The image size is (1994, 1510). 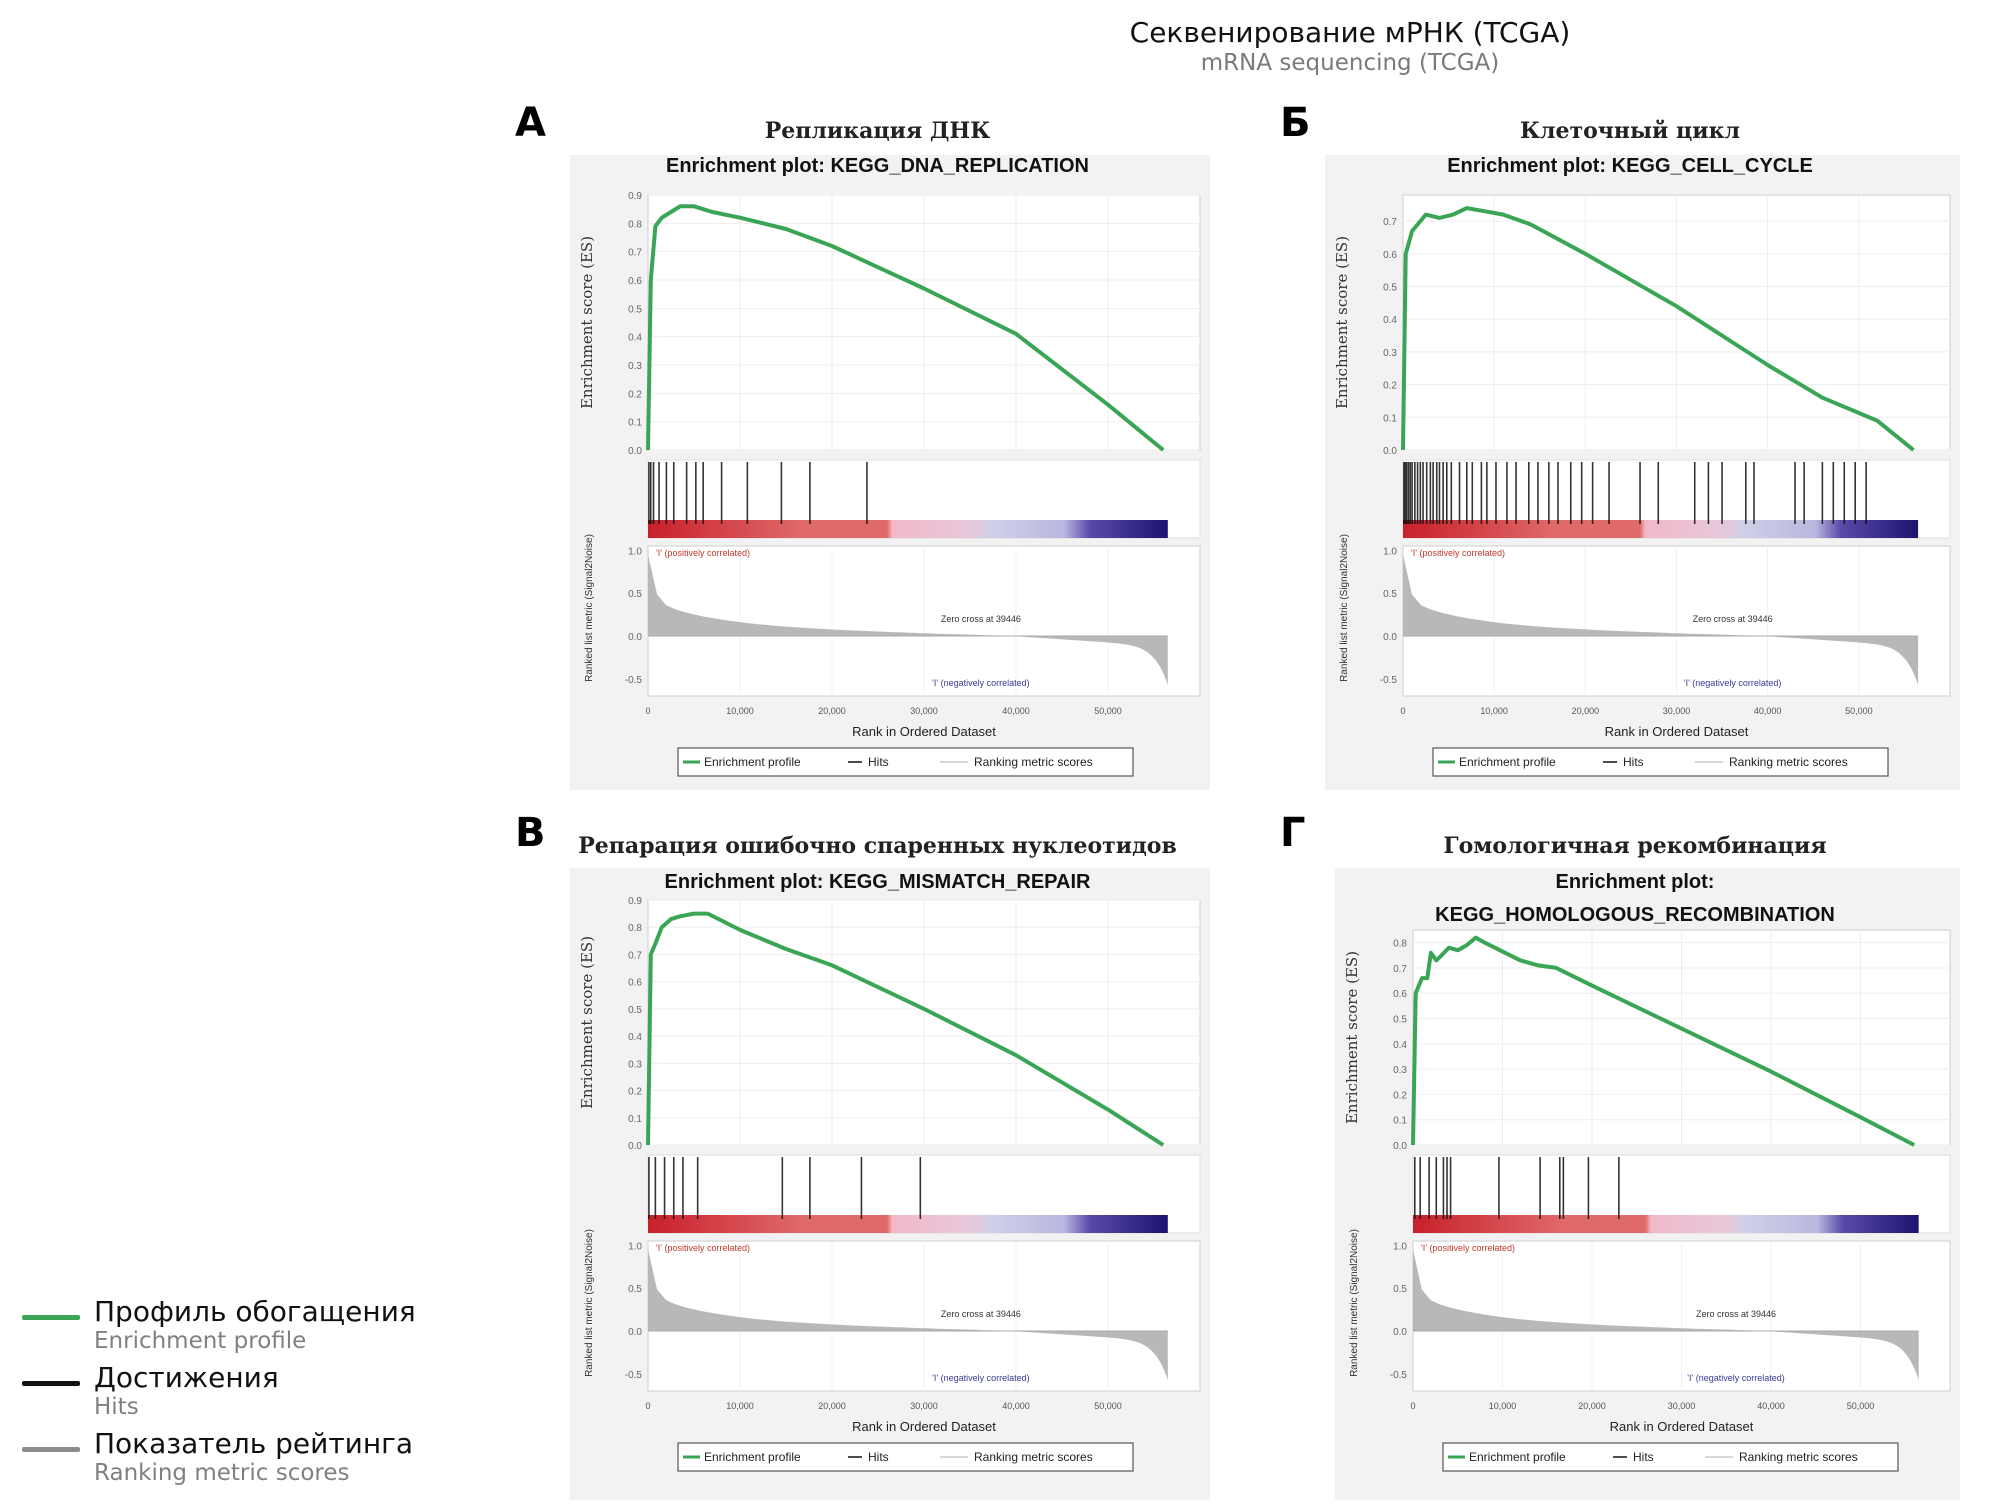 I want to click on panel-title-ru: Репликация ДНК, so click(x=877, y=131).